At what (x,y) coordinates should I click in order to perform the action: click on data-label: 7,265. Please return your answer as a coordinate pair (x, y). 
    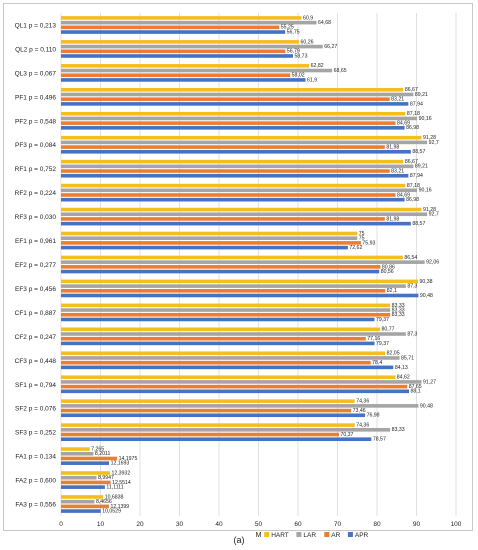
    Looking at the image, I should click on (97, 449).